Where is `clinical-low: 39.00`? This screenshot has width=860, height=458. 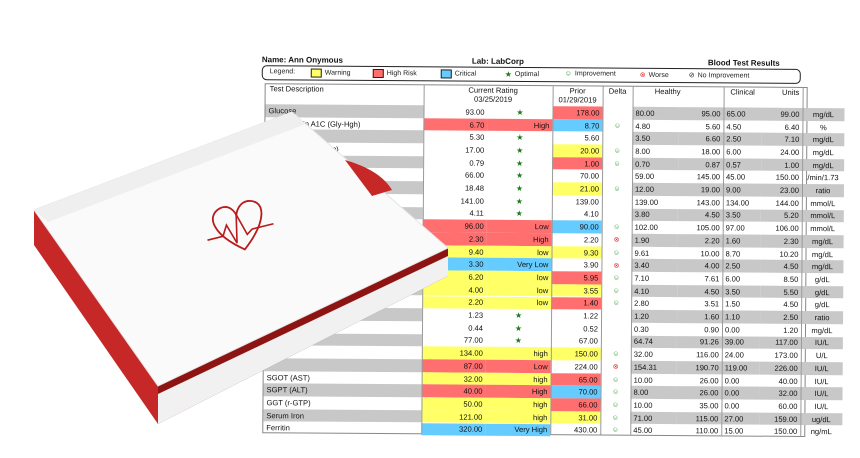 clinical-low: 39.00 is located at coordinates (740, 342).